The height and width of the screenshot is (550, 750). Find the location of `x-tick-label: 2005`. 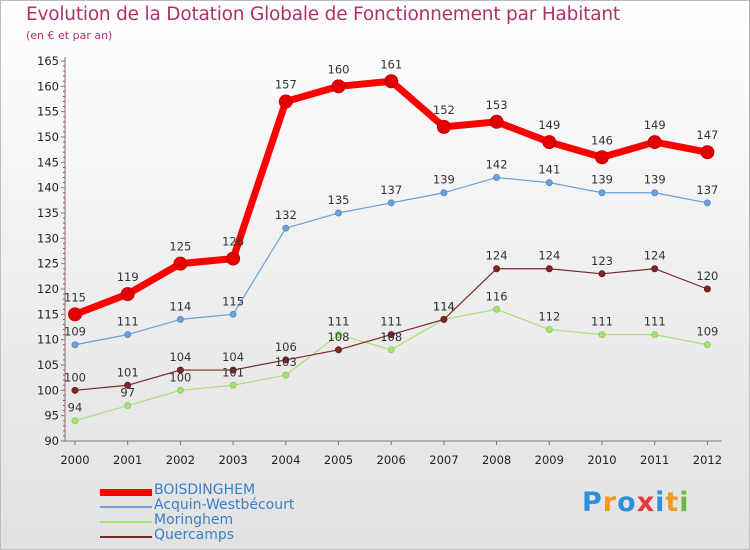

x-tick-label: 2005 is located at coordinates (338, 460).